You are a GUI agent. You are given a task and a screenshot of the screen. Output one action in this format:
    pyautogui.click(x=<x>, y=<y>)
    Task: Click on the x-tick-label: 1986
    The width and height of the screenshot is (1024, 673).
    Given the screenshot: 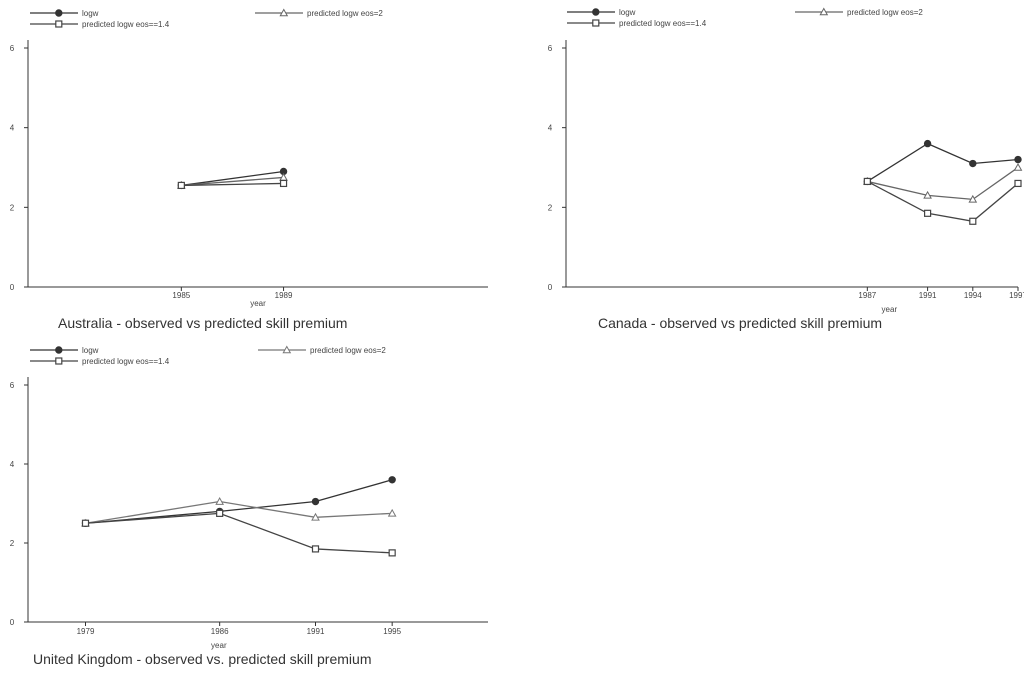 What is the action you would take?
    pyautogui.click(x=220, y=631)
    